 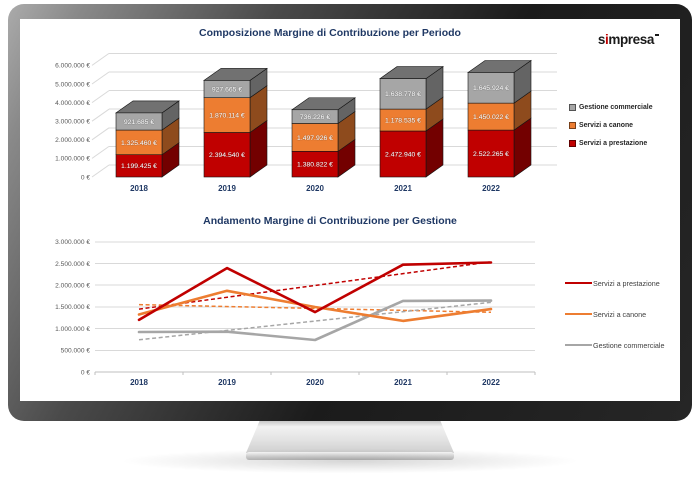 I want to click on logo-text-start: s, so click(x=601, y=39).